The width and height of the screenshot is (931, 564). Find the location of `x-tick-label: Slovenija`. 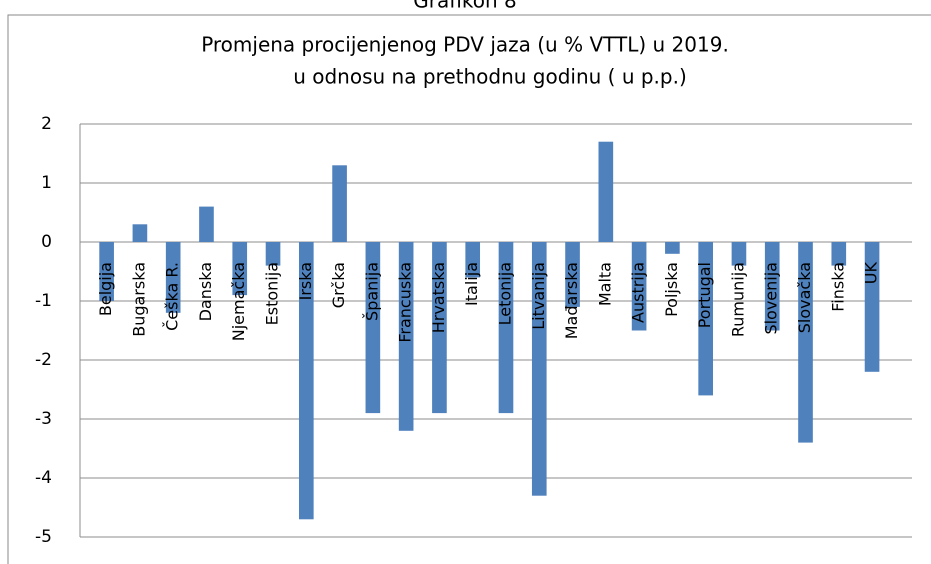

x-tick-label: Slovenija is located at coordinates (771, 298).